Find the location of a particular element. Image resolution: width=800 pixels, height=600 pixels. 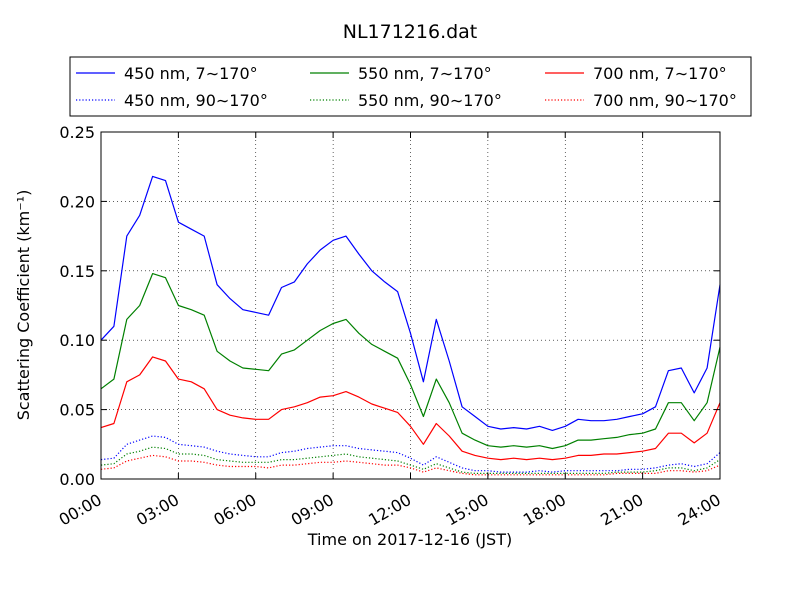

legend-label-2: 550 nm, 7∼170° is located at coordinates (425, 73).